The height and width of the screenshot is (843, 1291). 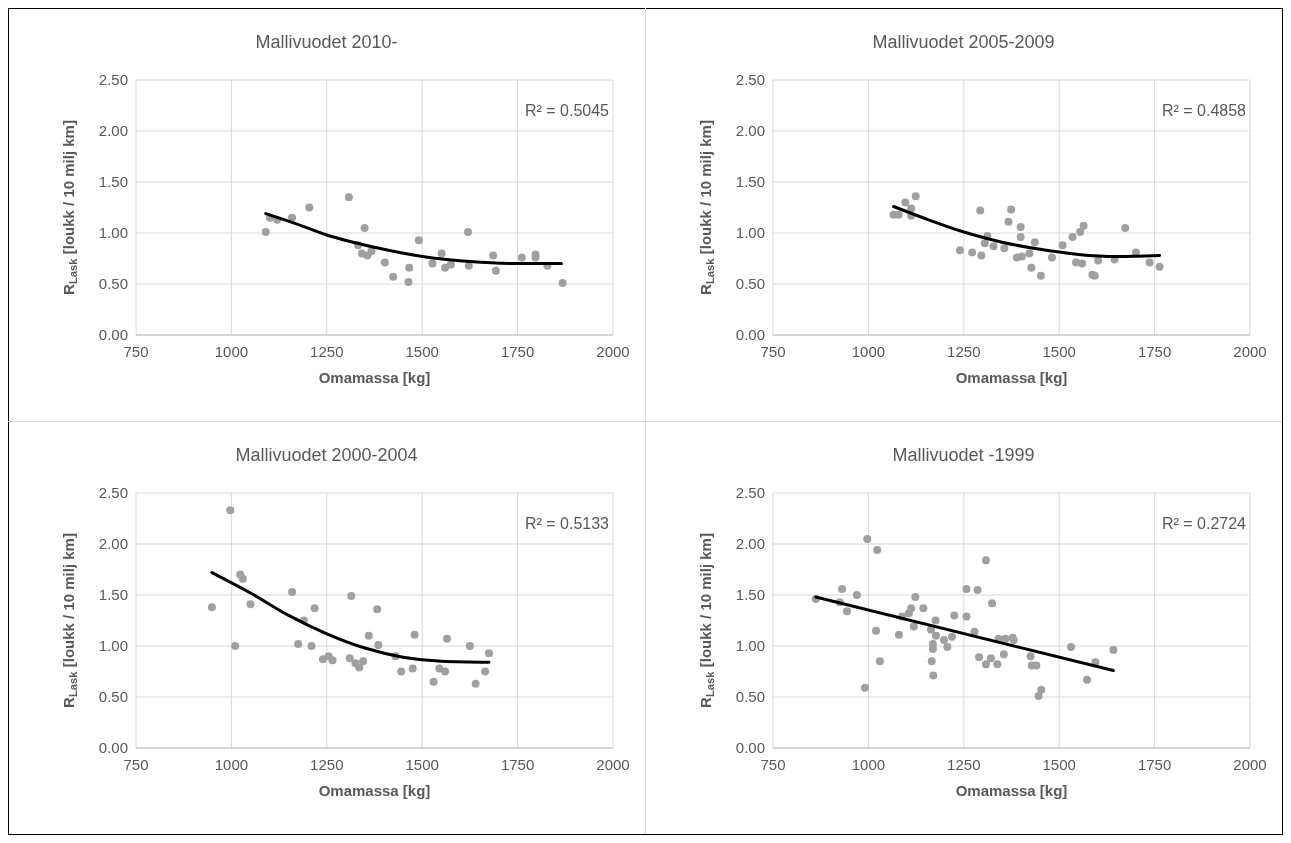 What do you see at coordinates (326, 42) in the screenshot?
I see `chart-title: Mallivuodet 2010-` at bounding box center [326, 42].